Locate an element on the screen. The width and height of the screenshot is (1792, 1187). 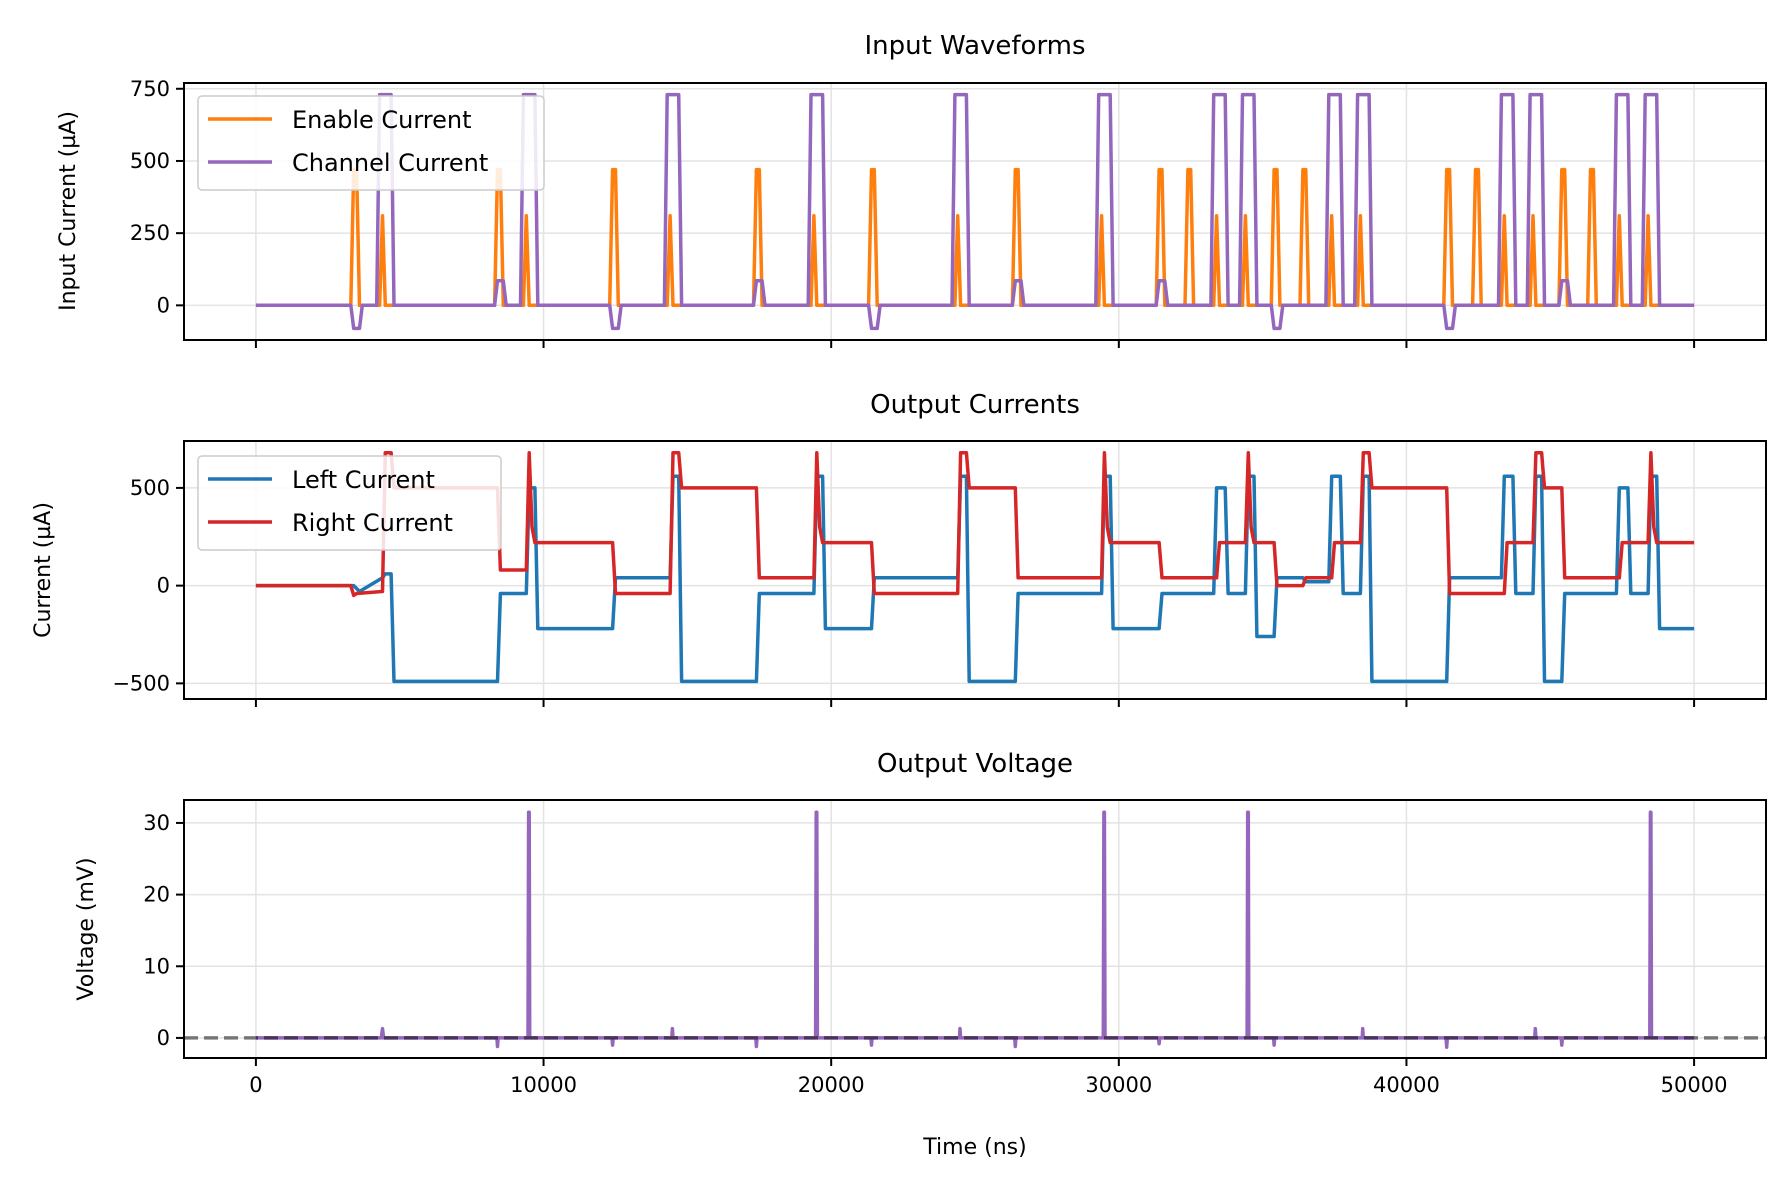
panel-2-ylabel: Current (µA) is located at coordinates (43, 570).